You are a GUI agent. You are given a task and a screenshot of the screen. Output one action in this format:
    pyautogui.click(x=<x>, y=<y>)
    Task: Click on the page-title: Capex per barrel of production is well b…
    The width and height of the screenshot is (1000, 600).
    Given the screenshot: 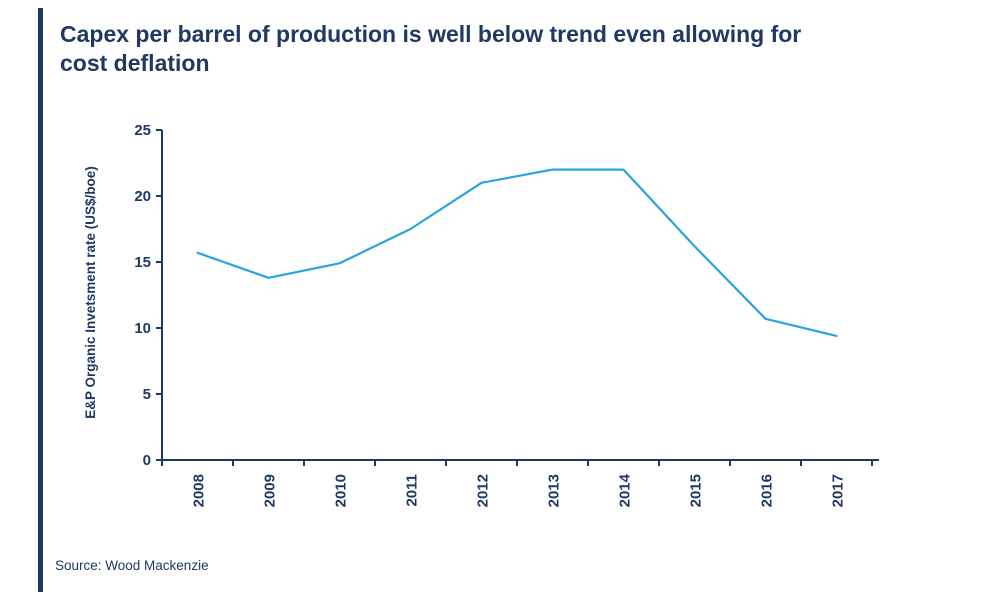 What is the action you would take?
    pyautogui.click(x=431, y=49)
    